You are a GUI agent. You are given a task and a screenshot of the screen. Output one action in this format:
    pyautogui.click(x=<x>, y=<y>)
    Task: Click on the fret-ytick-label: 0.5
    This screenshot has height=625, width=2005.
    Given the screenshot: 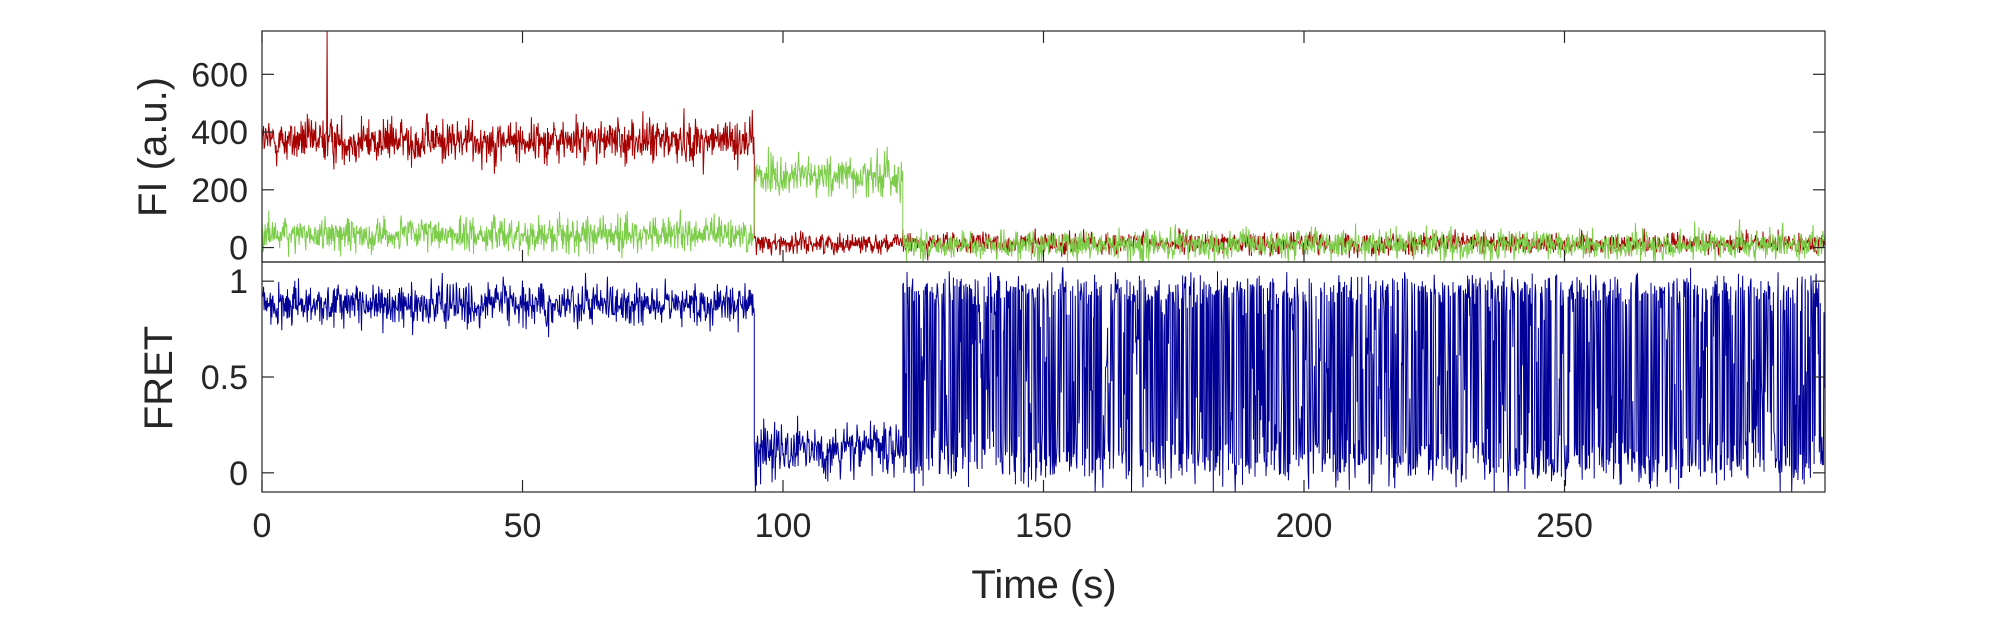 What is the action you would take?
    pyautogui.click(x=224, y=378)
    